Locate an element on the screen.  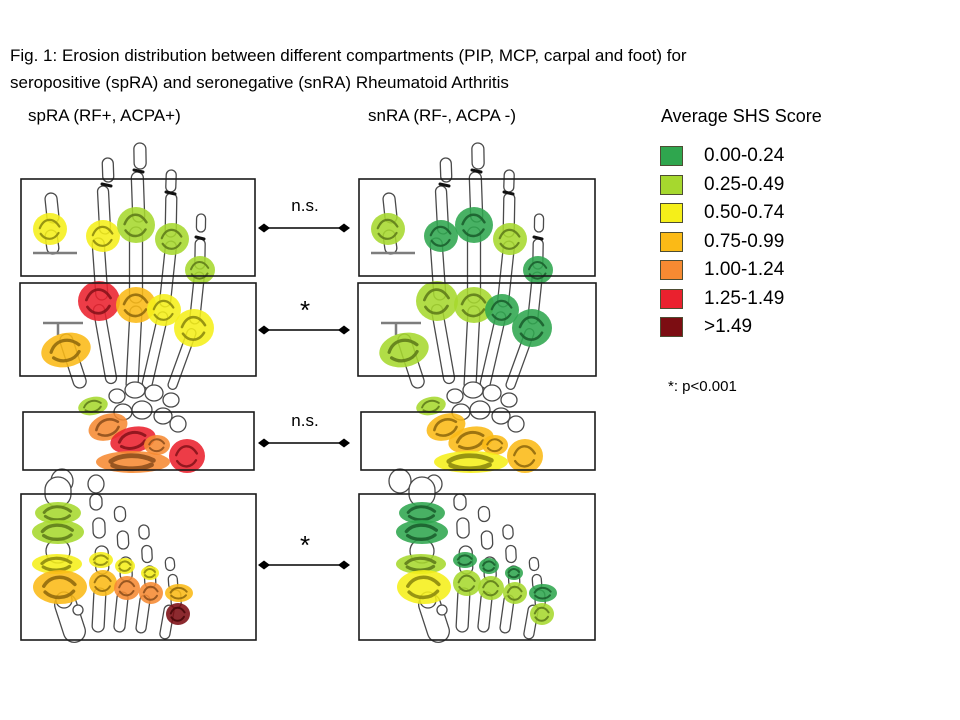
sn-carpal-panel-box is located at coordinates (478, 441).